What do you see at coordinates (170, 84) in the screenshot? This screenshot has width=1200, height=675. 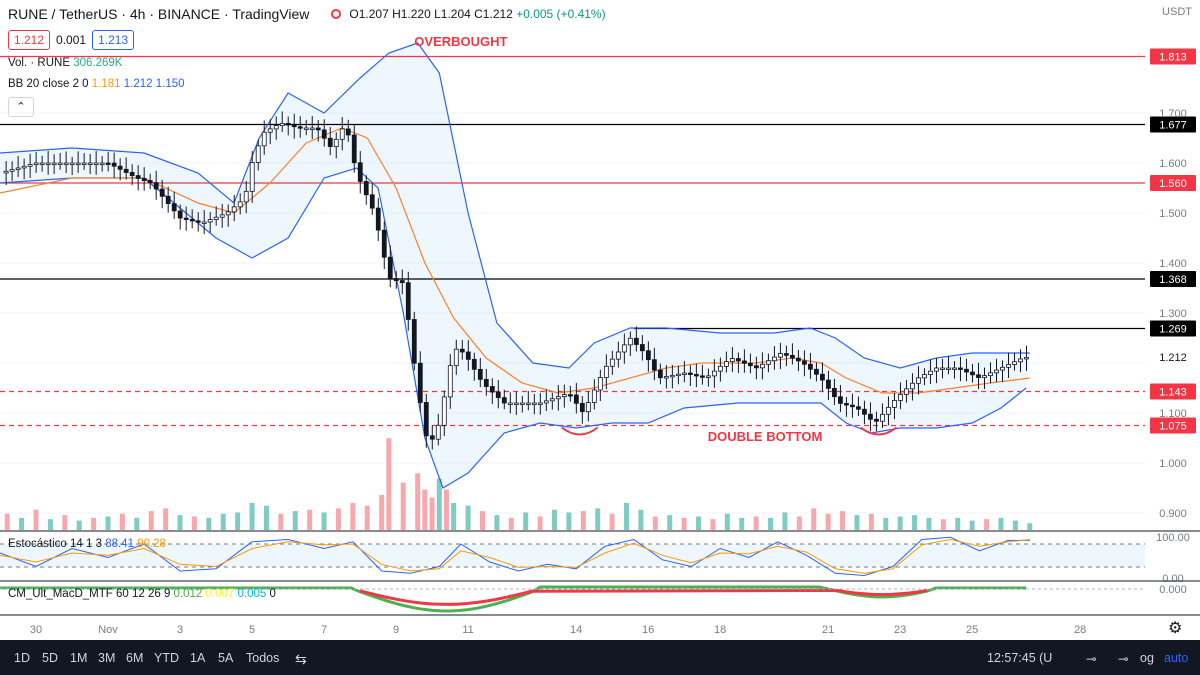 I see `bb-lower-value: 1.150` at bounding box center [170, 84].